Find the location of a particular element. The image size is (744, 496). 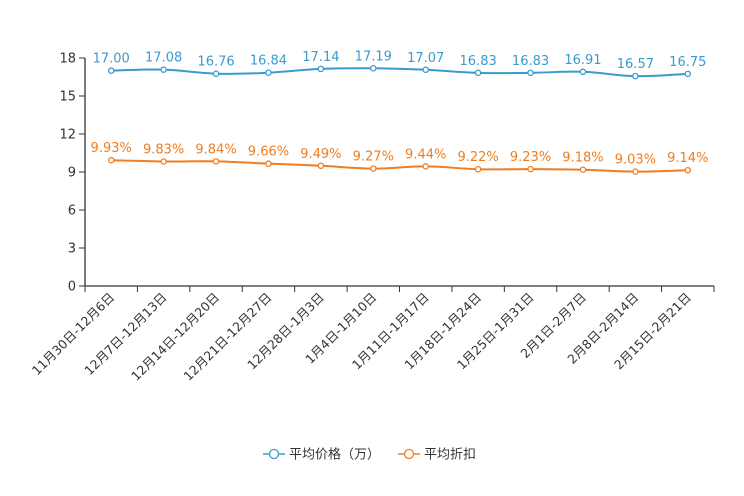

data-label: 9.93% is located at coordinates (111, 148).